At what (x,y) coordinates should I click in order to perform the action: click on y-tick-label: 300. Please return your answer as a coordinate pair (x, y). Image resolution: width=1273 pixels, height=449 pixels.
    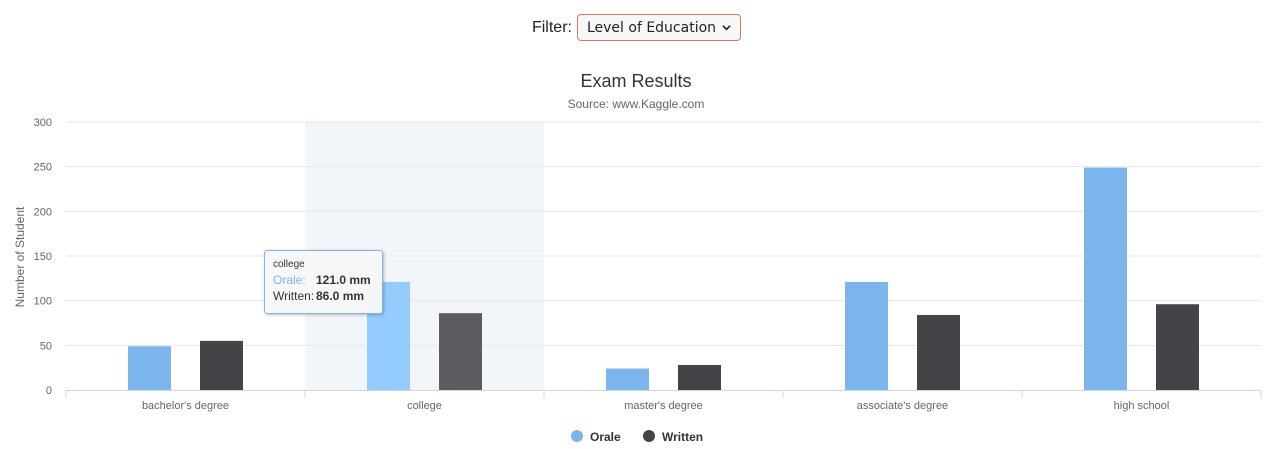
    Looking at the image, I should click on (43, 123).